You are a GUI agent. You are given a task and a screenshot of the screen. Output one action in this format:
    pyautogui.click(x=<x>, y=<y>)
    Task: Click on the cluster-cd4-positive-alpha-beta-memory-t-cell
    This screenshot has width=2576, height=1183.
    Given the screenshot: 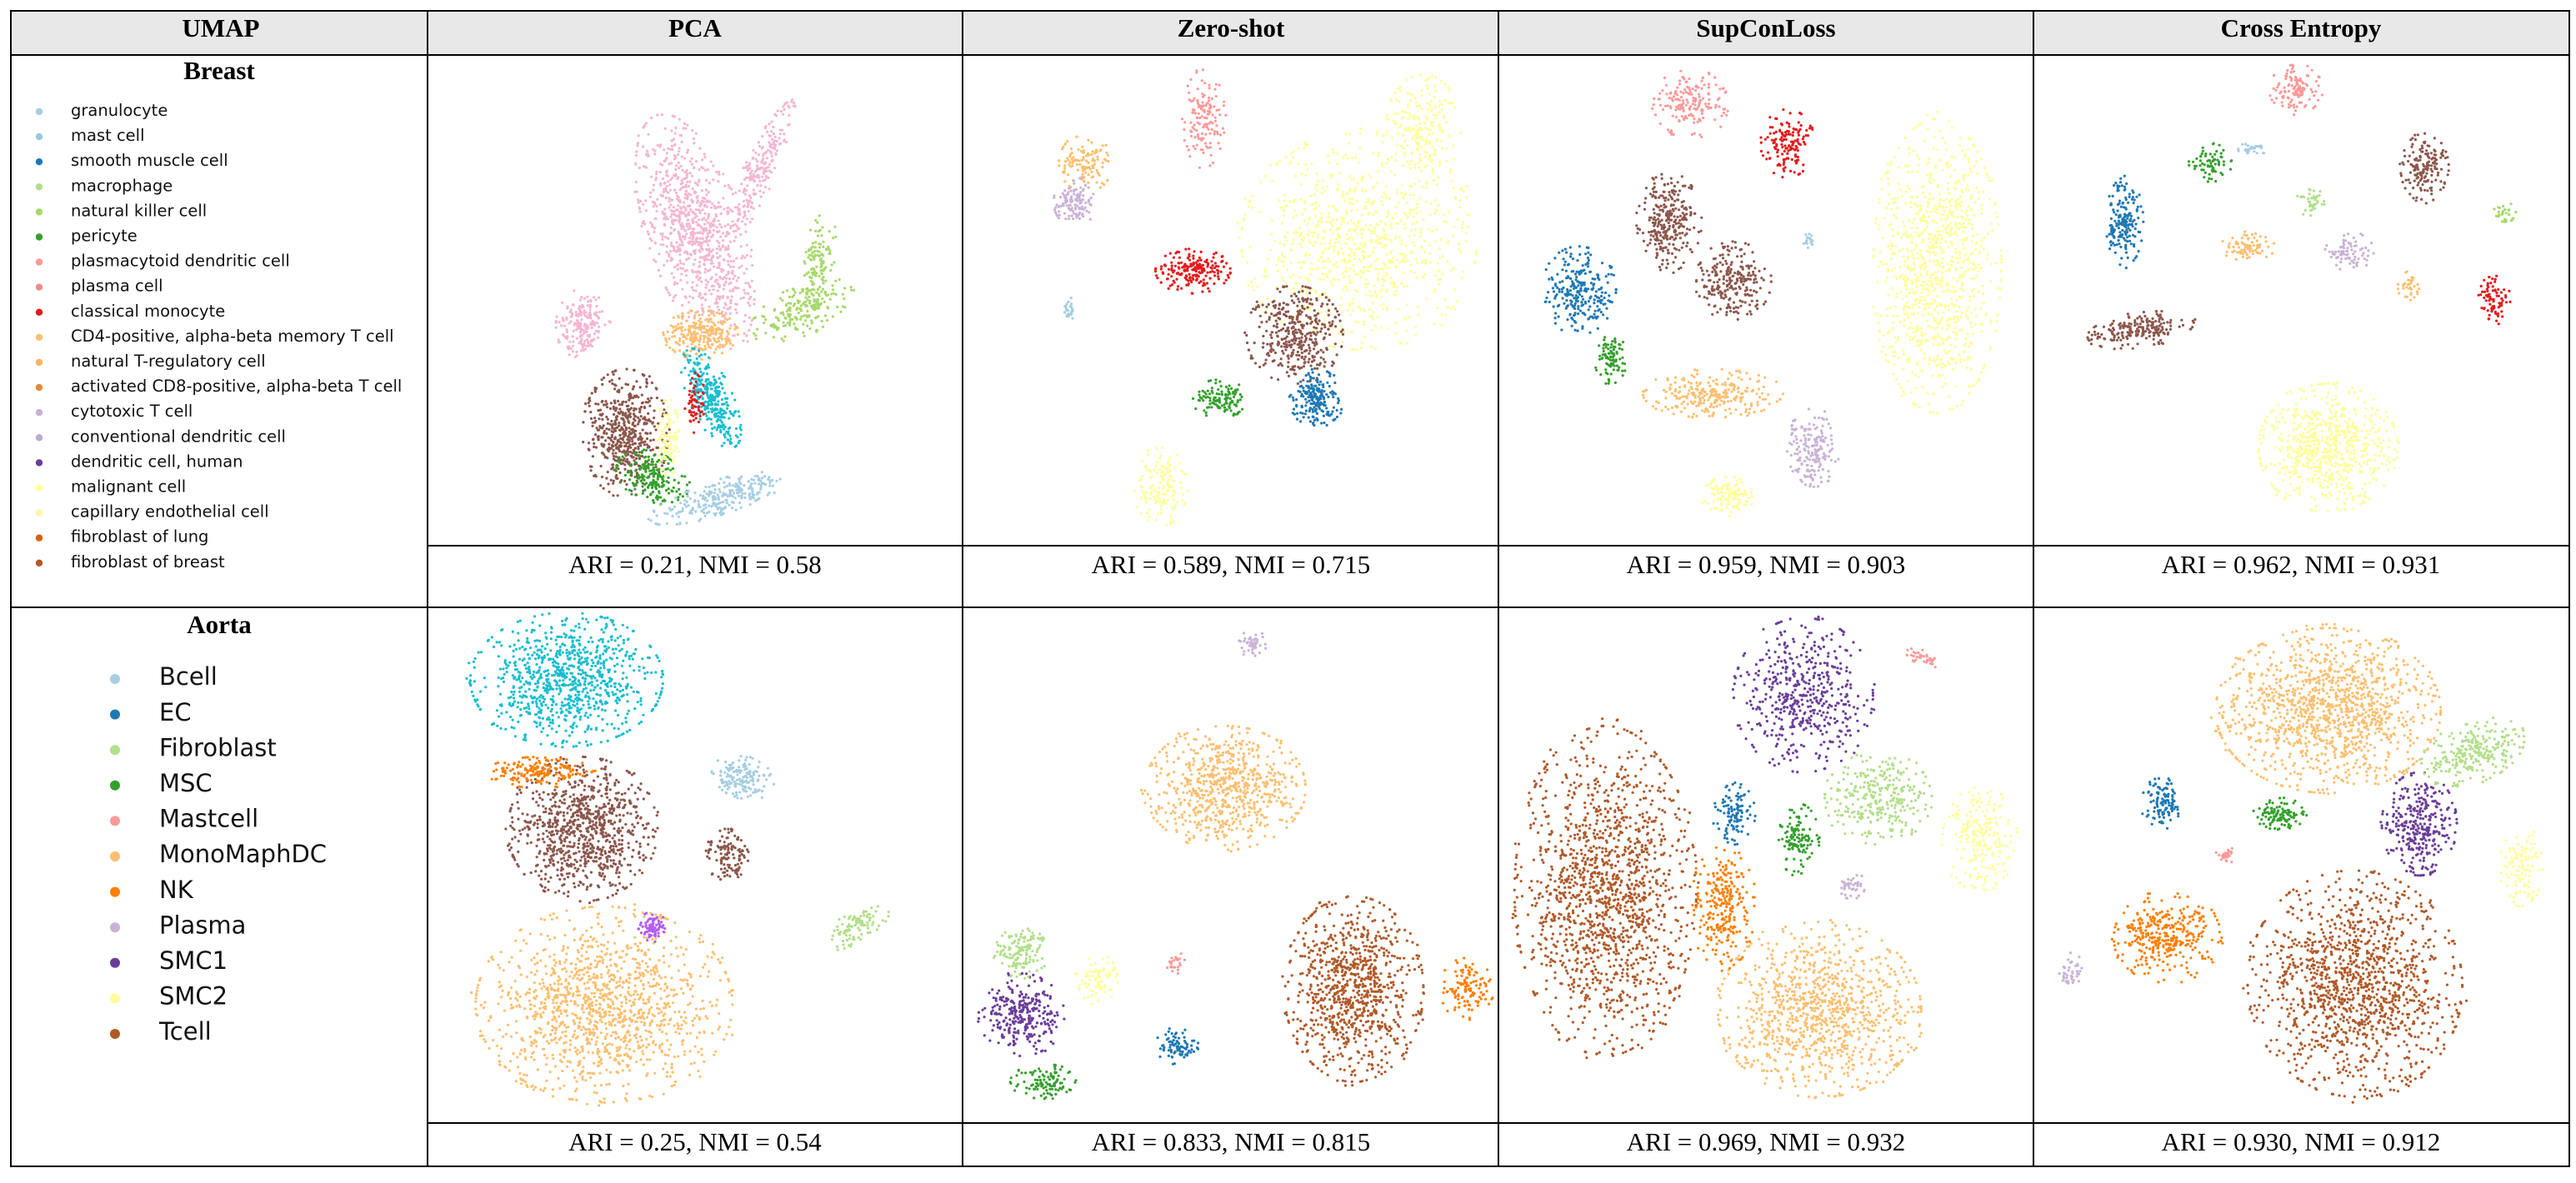 What is the action you would take?
    pyautogui.click(x=701, y=334)
    